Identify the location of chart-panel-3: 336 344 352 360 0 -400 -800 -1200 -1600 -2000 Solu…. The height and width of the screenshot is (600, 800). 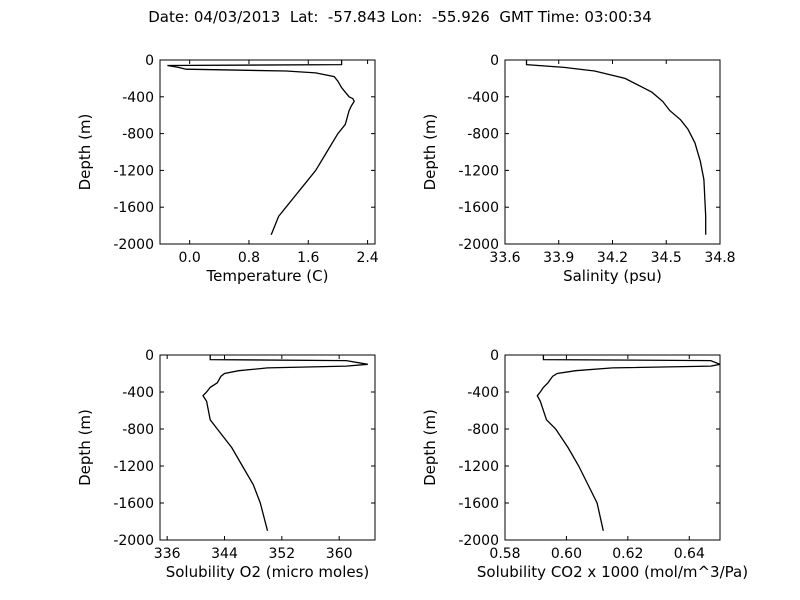
(226, 464).